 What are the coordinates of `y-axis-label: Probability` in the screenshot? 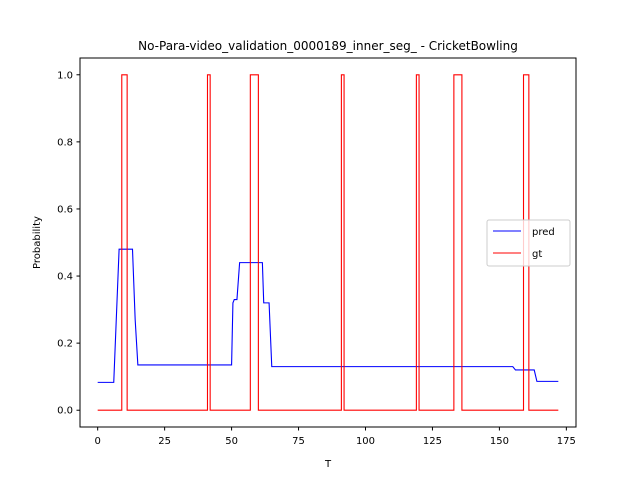 It's located at (37, 242).